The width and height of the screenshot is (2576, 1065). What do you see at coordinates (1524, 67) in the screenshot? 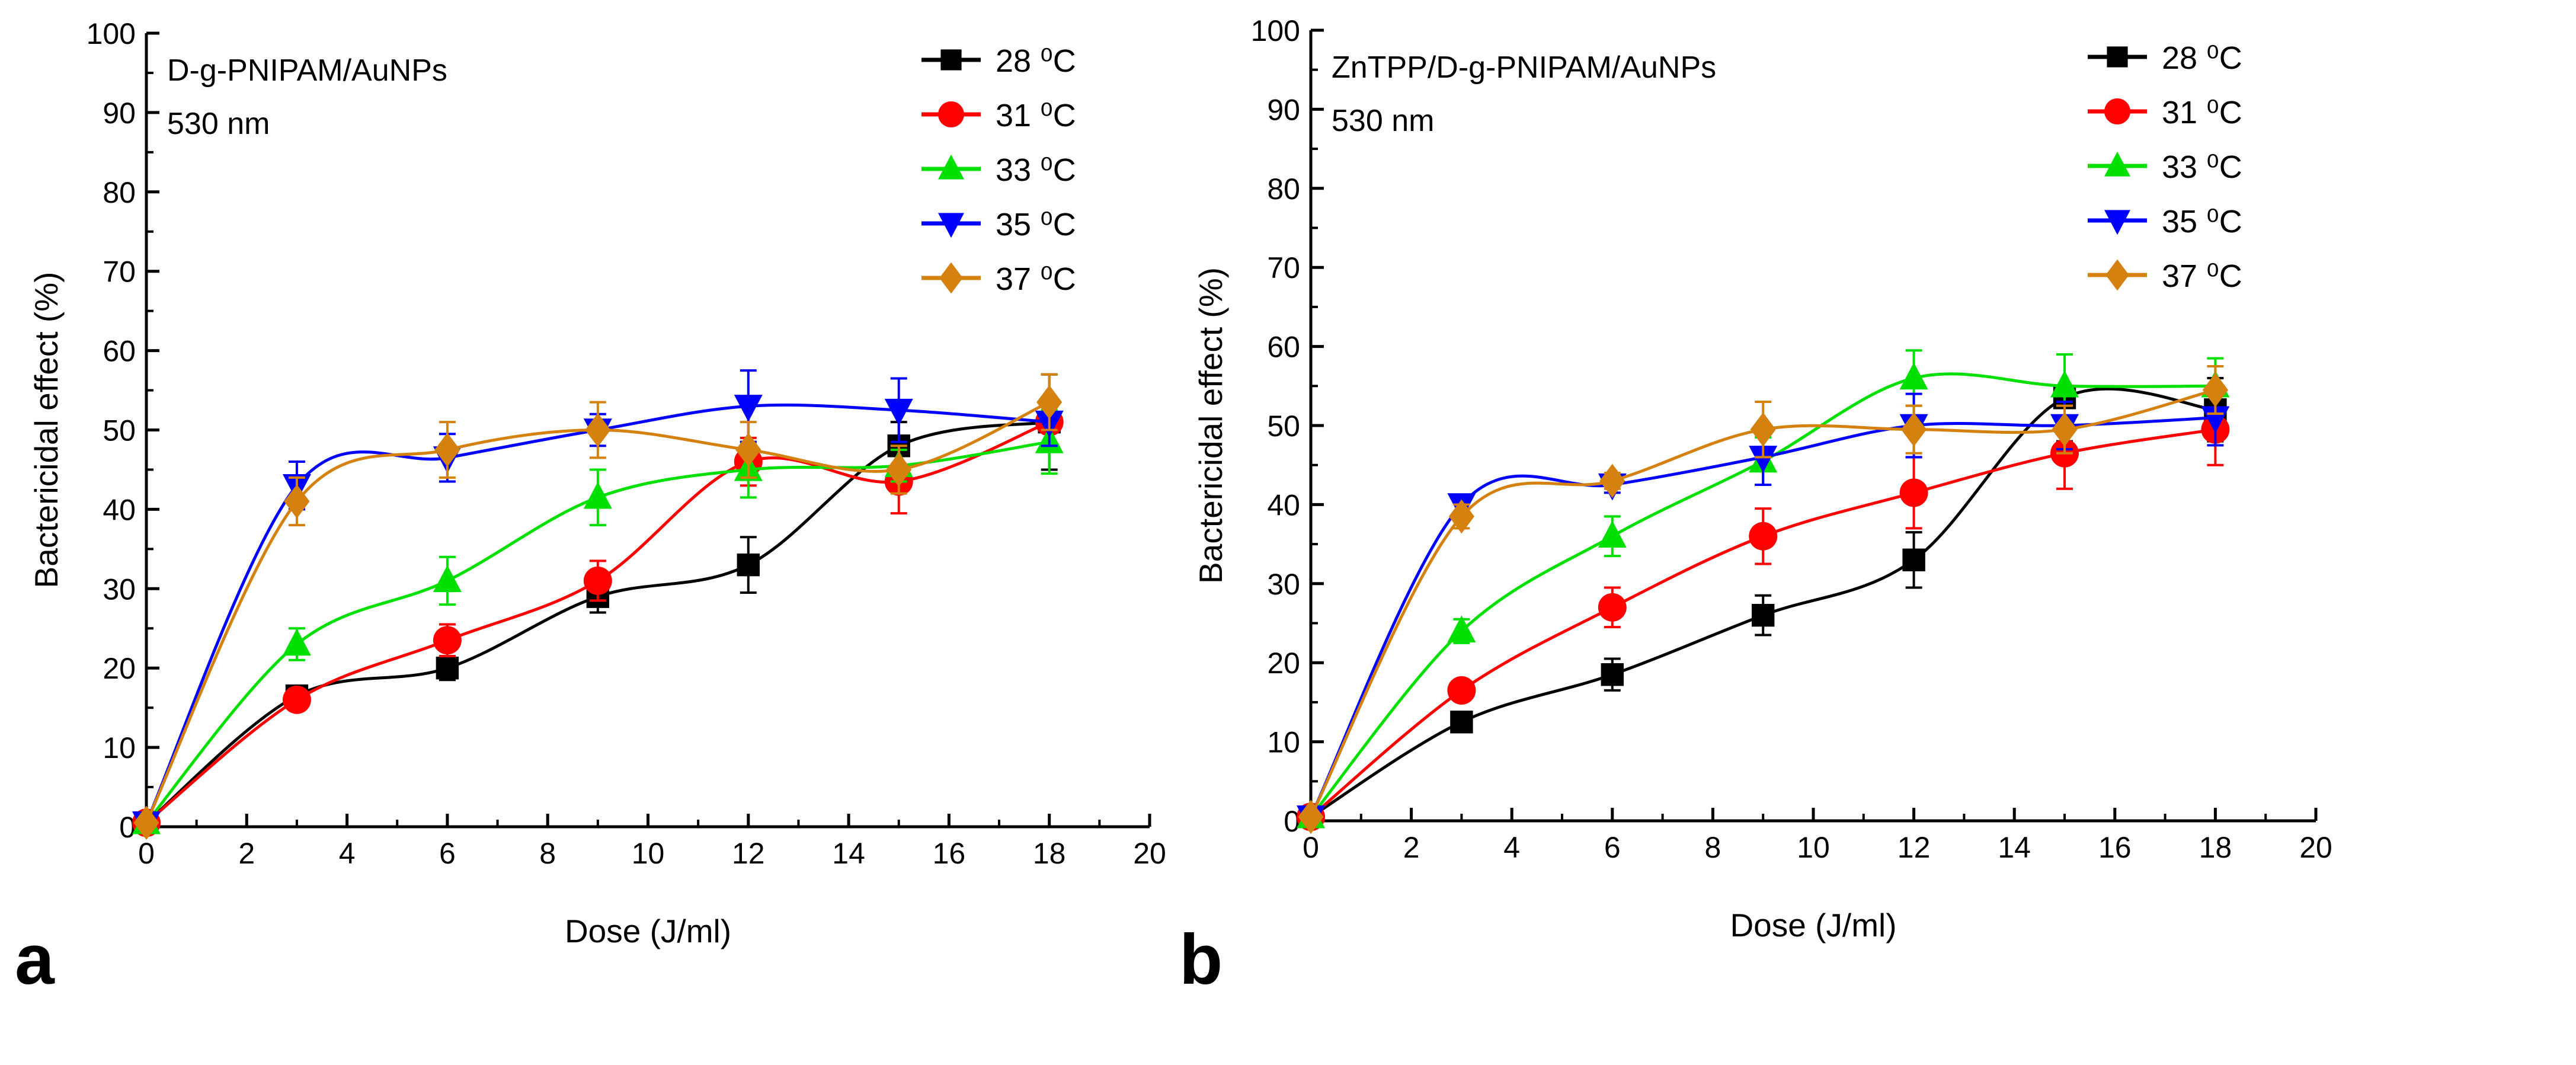
I see `panel-annotation: ZnTPP/D-g-PNIPAM/AuNPs` at bounding box center [1524, 67].